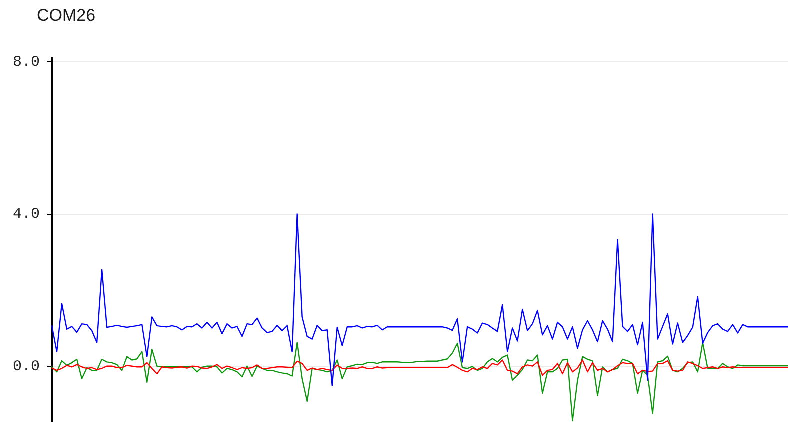 This screenshot has height=422, width=788. What do you see at coordinates (26, 215) in the screenshot?
I see `y-tick-label: 4.0` at bounding box center [26, 215].